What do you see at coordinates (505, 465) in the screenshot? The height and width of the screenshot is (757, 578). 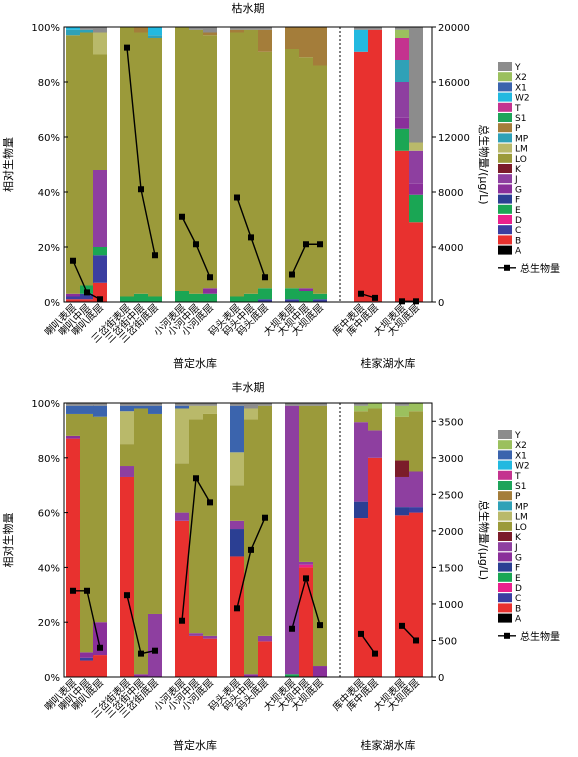 I see `legend-swatch-w2` at bounding box center [505, 465].